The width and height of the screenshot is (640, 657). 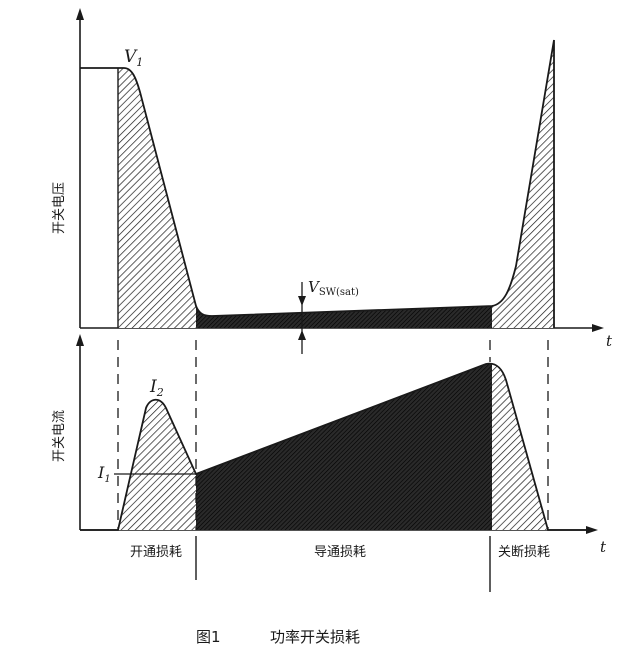 I want to click on current-x-label: t, so click(x=603, y=547).